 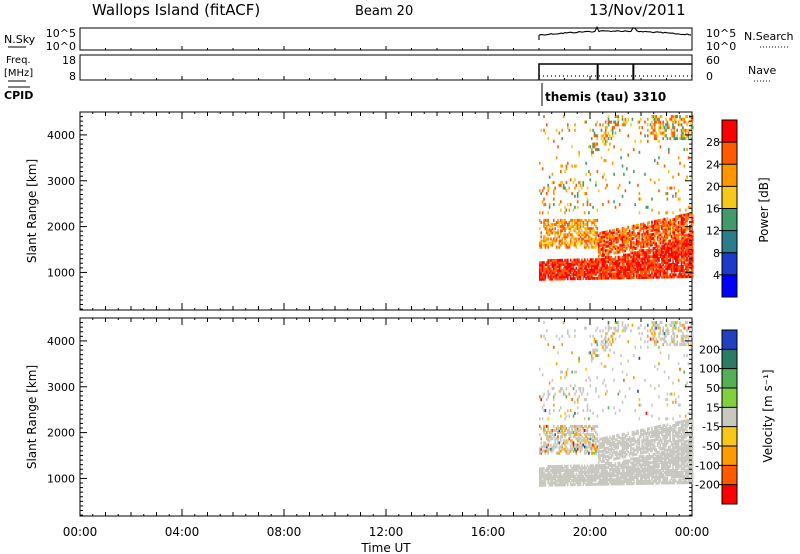 I want to click on velocity-cell-2026, so click(x=671, y=462).